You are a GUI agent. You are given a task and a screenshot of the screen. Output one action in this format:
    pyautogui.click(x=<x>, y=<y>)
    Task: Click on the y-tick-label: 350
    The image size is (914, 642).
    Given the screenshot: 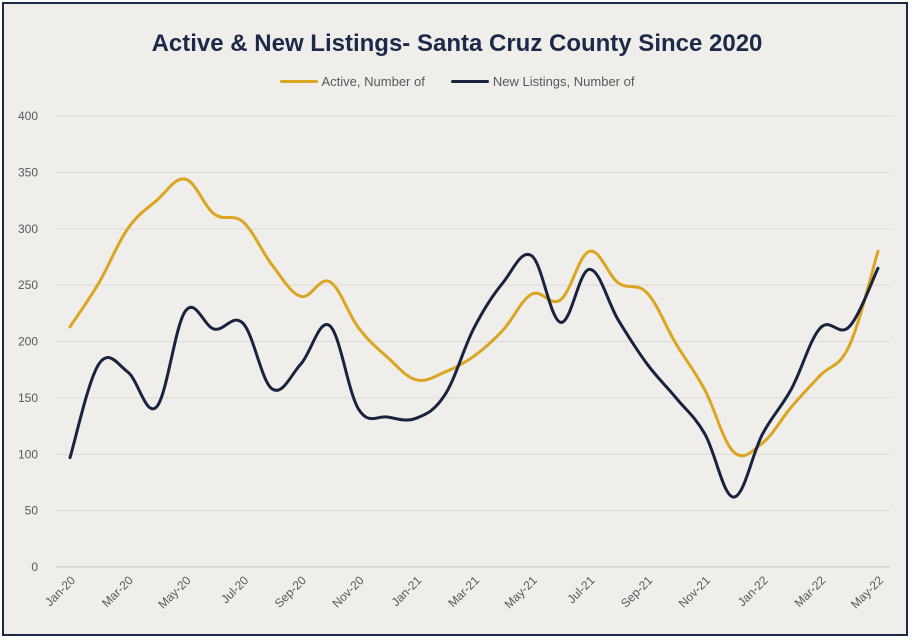 What is the action you would take?
    pyautogui.click(x=28, y=172)
    